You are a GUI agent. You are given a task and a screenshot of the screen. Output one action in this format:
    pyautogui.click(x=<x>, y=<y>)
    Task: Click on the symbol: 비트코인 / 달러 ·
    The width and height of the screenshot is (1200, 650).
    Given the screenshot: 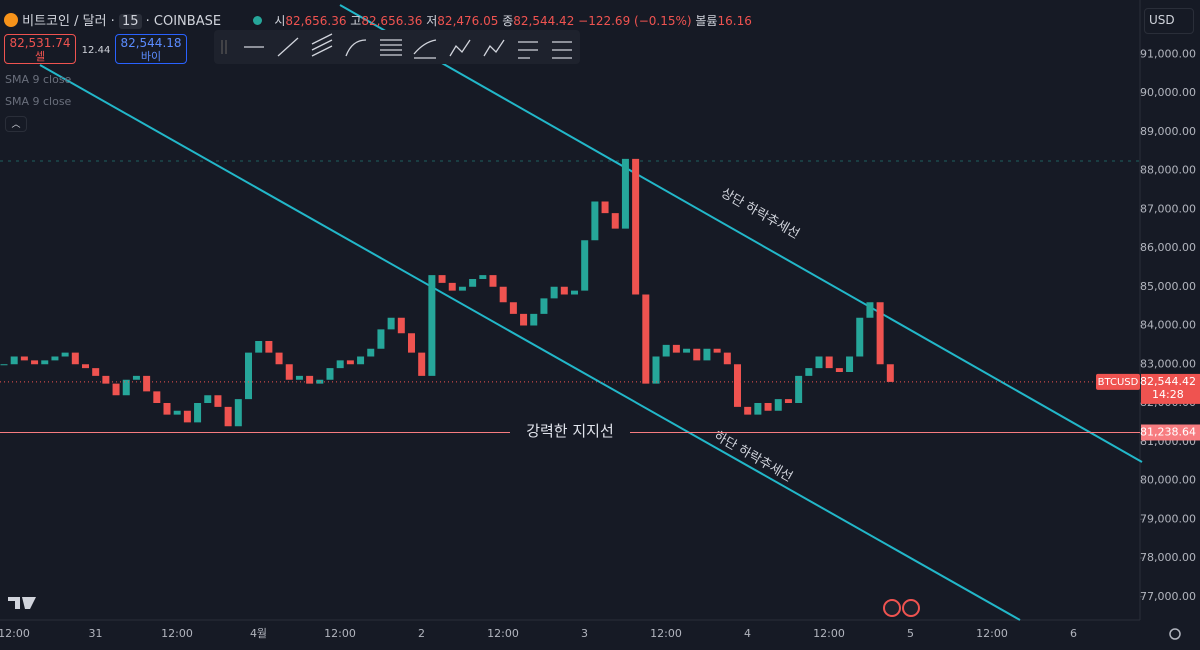 What is the action you would take?
    pyautogui.click(x=68, y=21)
    